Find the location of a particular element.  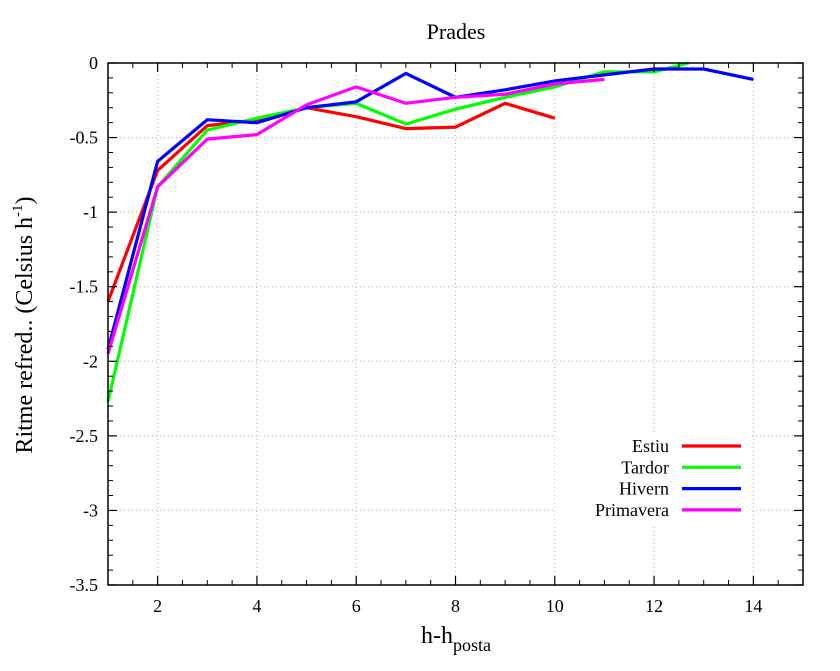

y-tick-label: -3 is located at coordinates (90, 510).